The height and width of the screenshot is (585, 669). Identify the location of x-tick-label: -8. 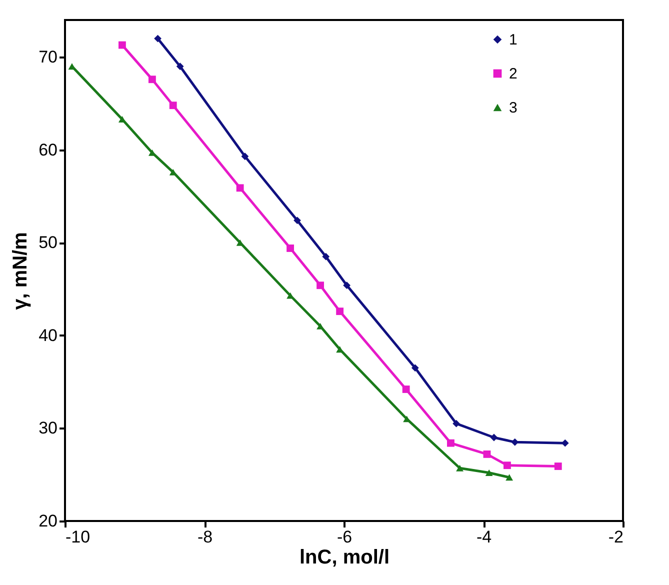
(205, 537).